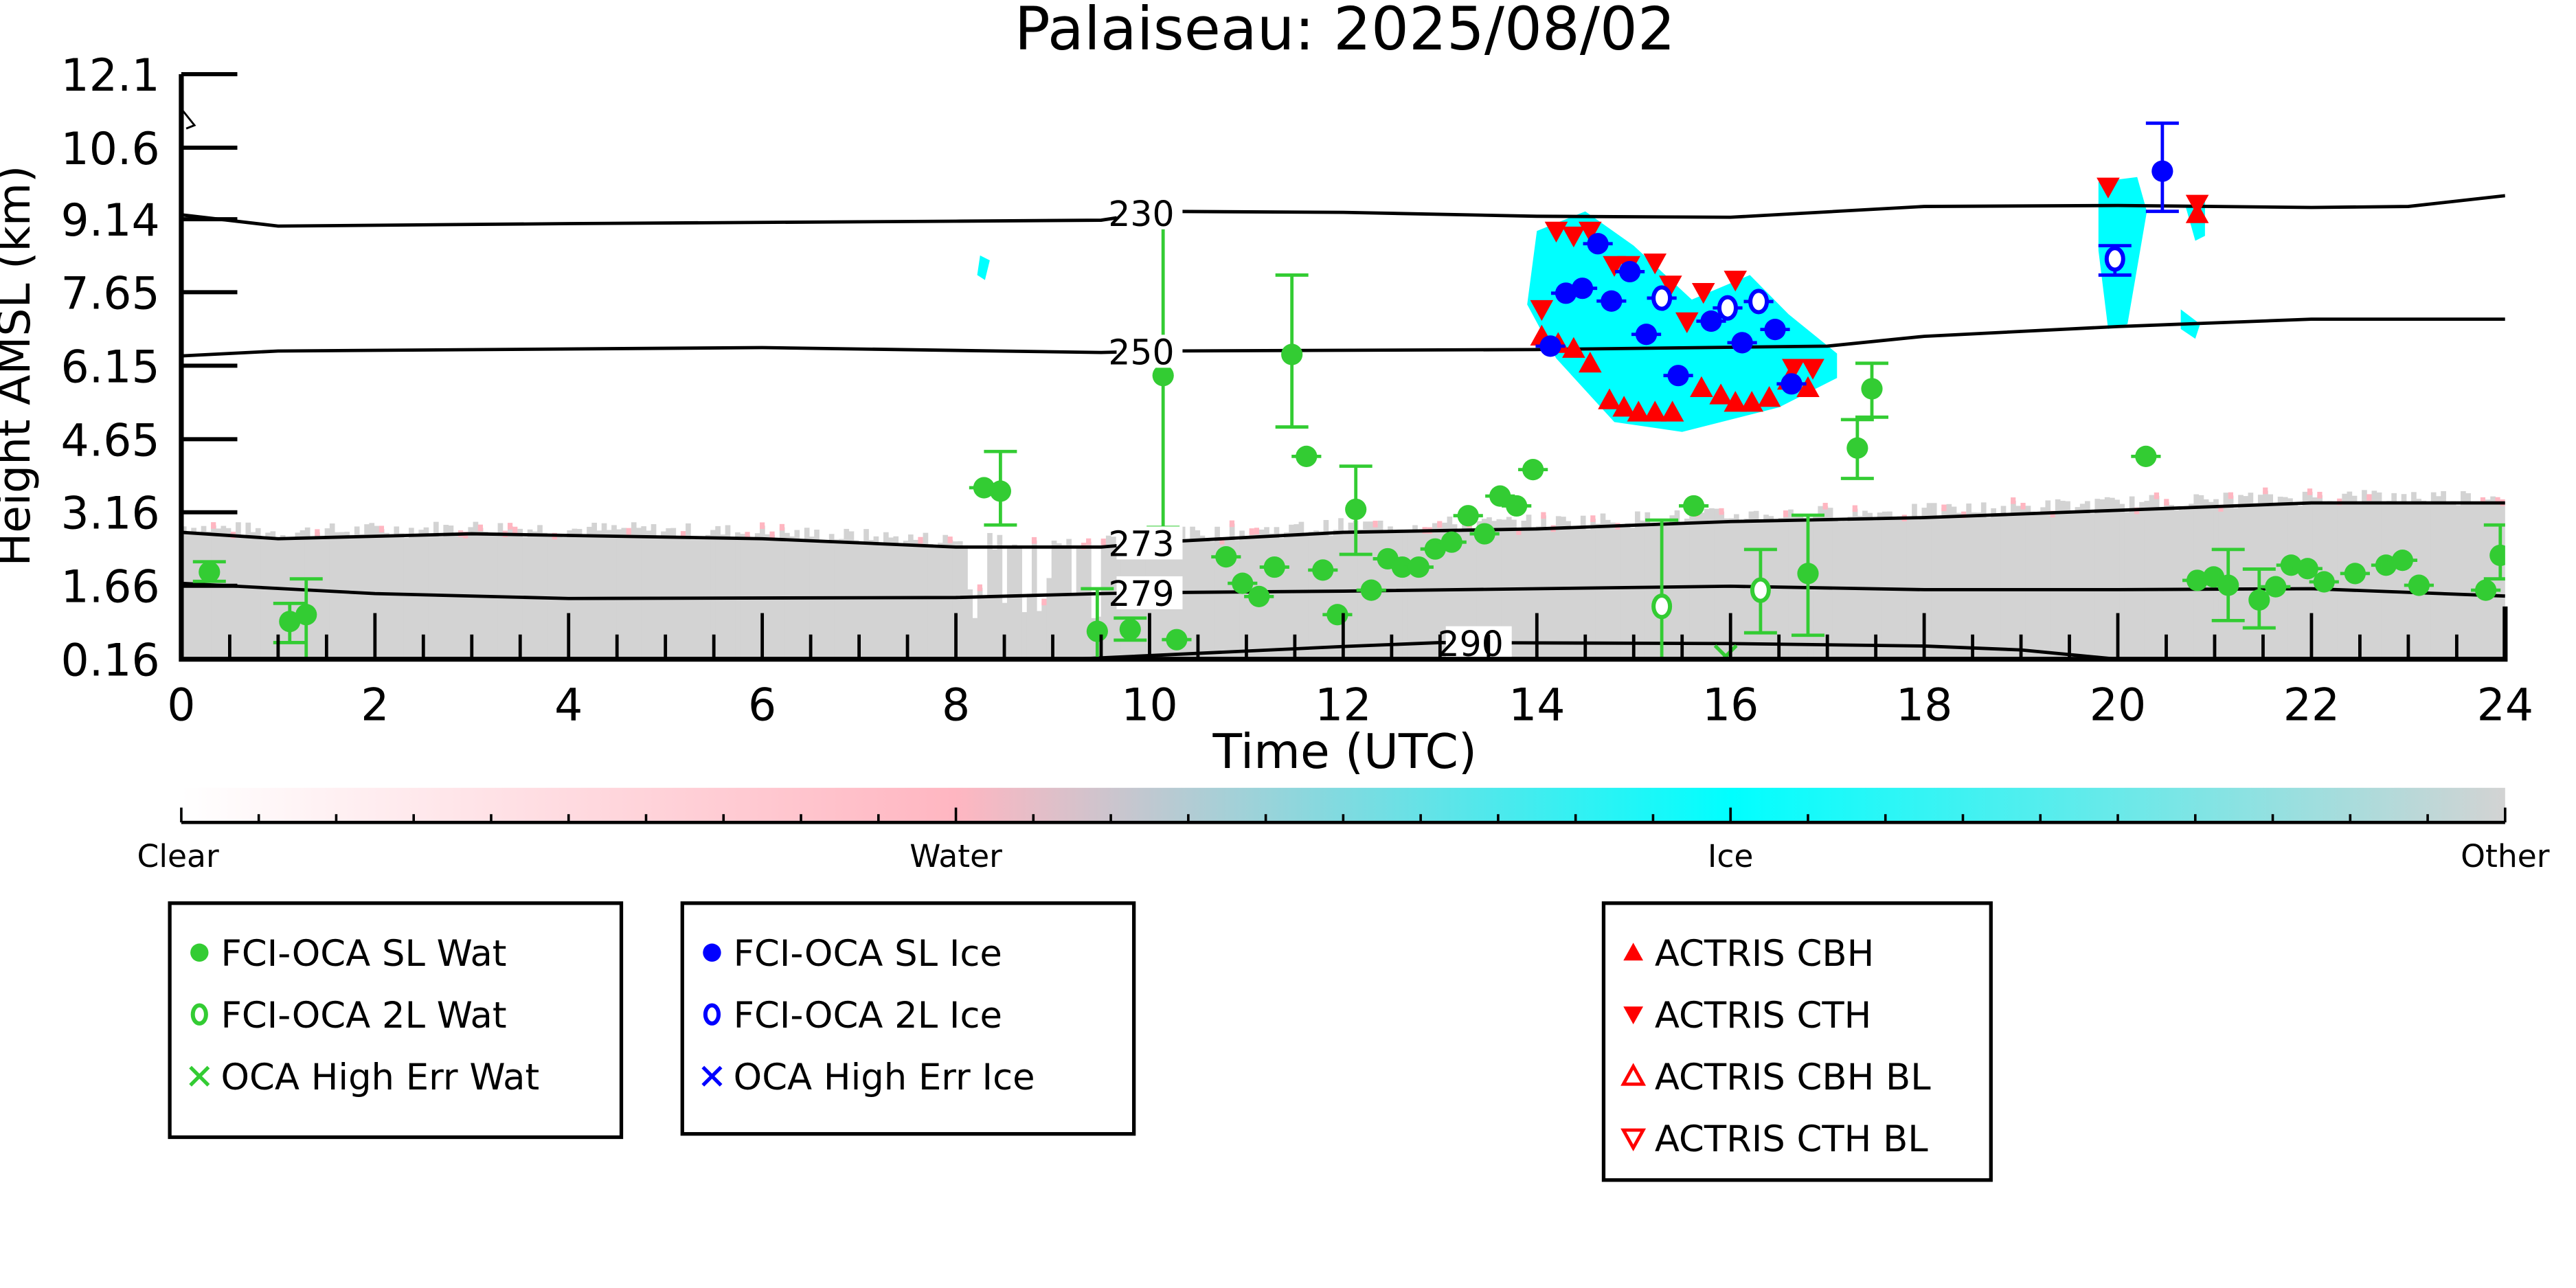  I want to click on data-point-fci-oca-2l-ice, so click(1758, 302).